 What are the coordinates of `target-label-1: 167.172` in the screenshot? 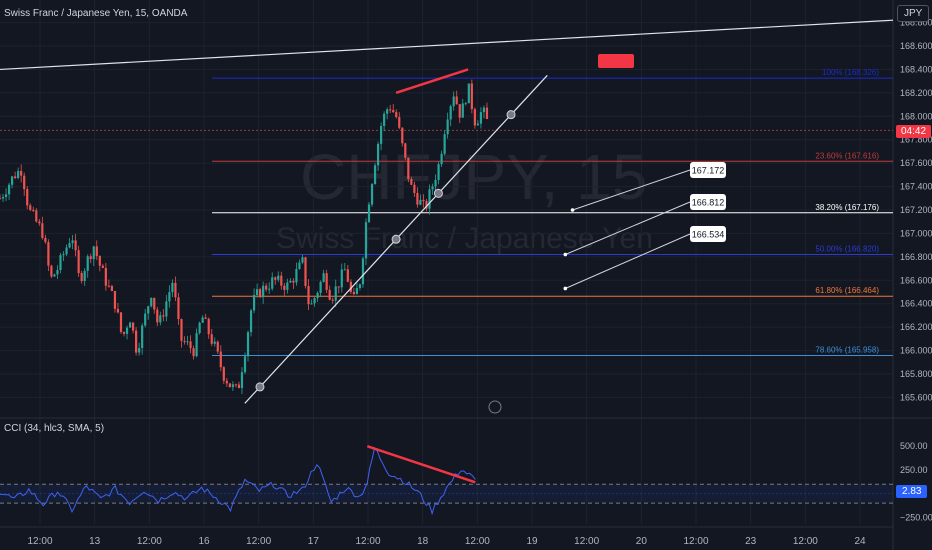 It's located at (708, 171).